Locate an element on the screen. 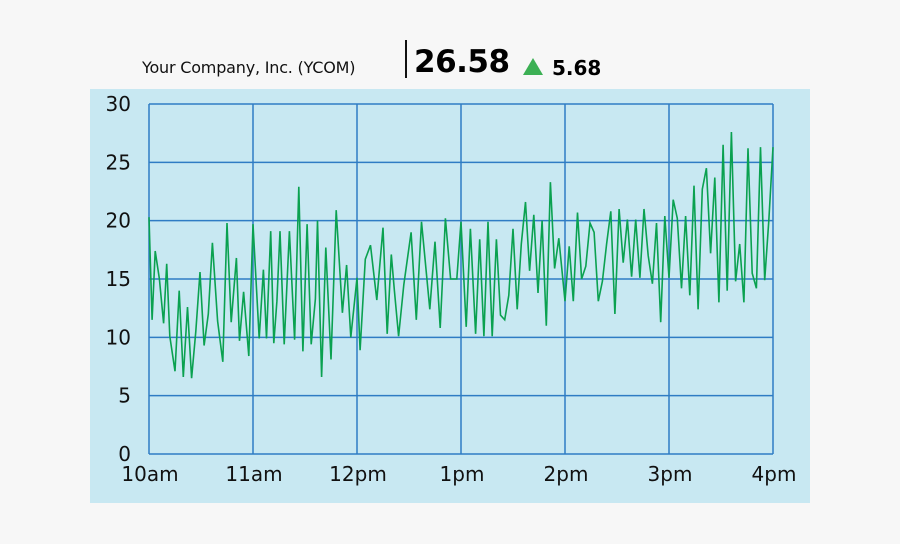 The width and height of the screenshot is (900, 544). x-tick-label: 3pm is located at coordinates (670, 474).